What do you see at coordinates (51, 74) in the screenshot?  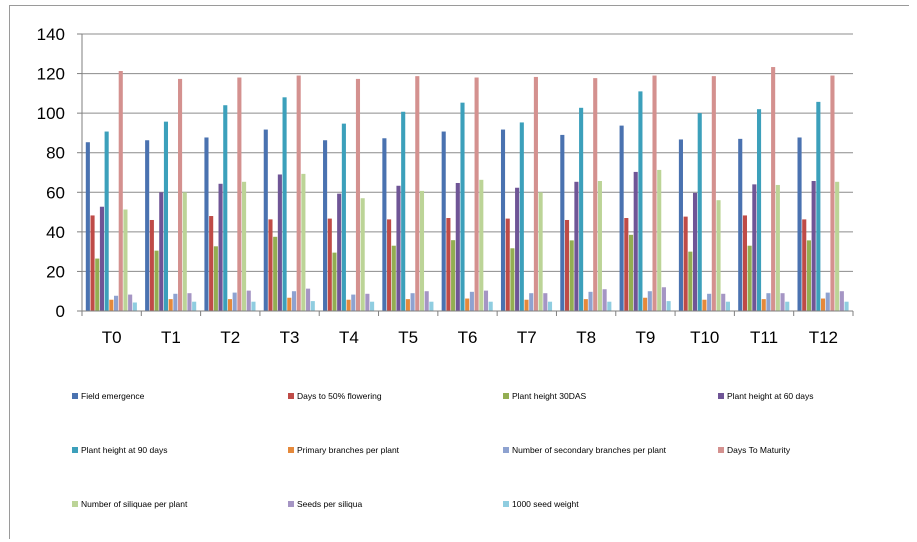 I see `y-tick-label: 120` at bounding box center [51, 74].